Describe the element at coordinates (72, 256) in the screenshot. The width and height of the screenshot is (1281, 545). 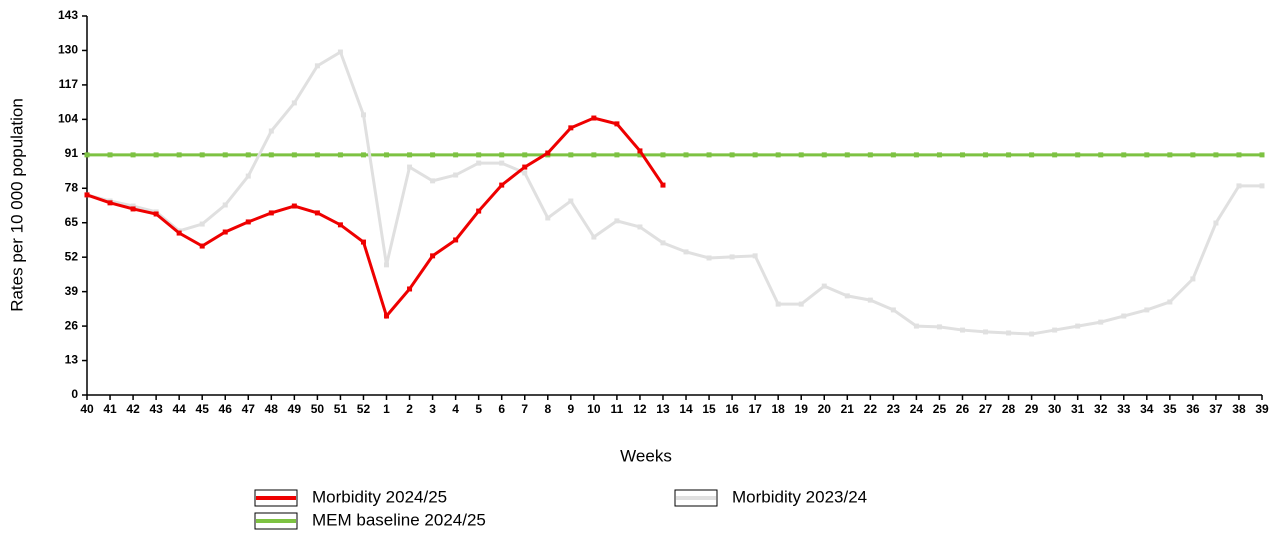
I see `y-tick-label: 52` at that location.